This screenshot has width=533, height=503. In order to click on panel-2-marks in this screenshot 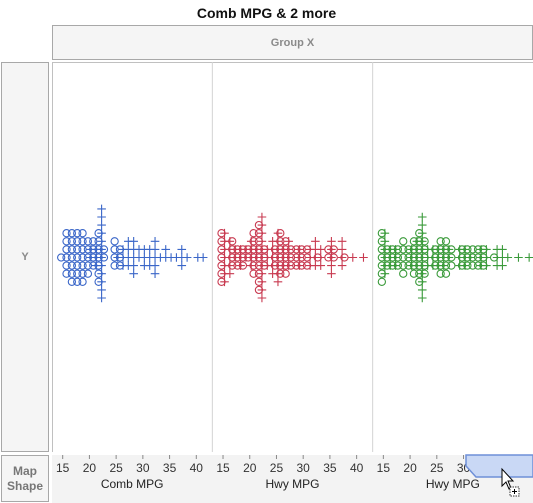, I will do `click(292, 257)`.